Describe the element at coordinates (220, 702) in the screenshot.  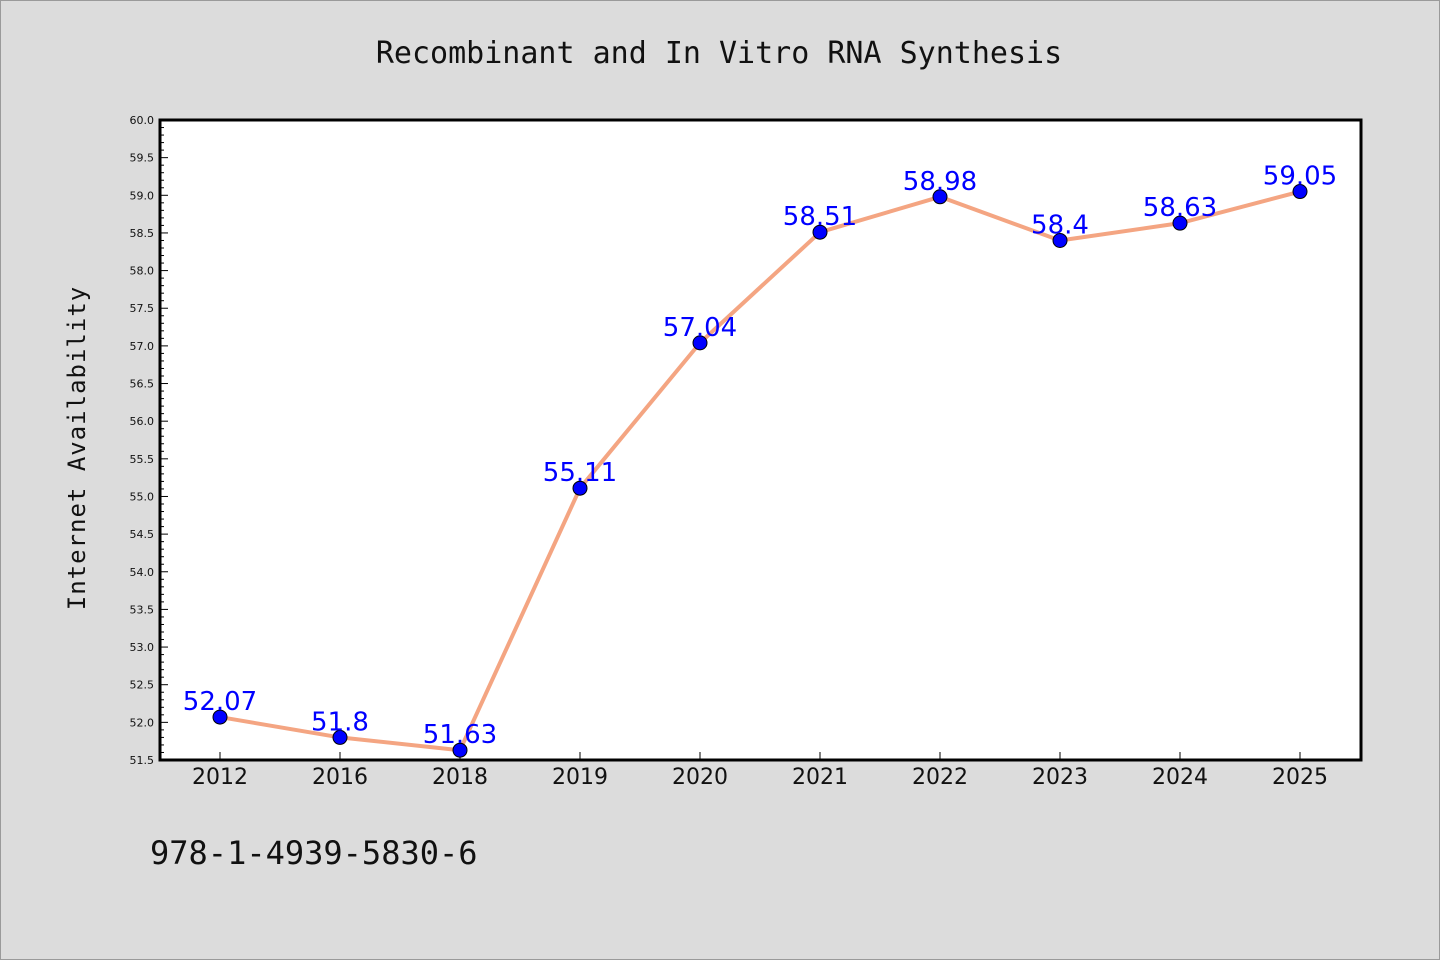
I see `data-label: 52.07` at that location.